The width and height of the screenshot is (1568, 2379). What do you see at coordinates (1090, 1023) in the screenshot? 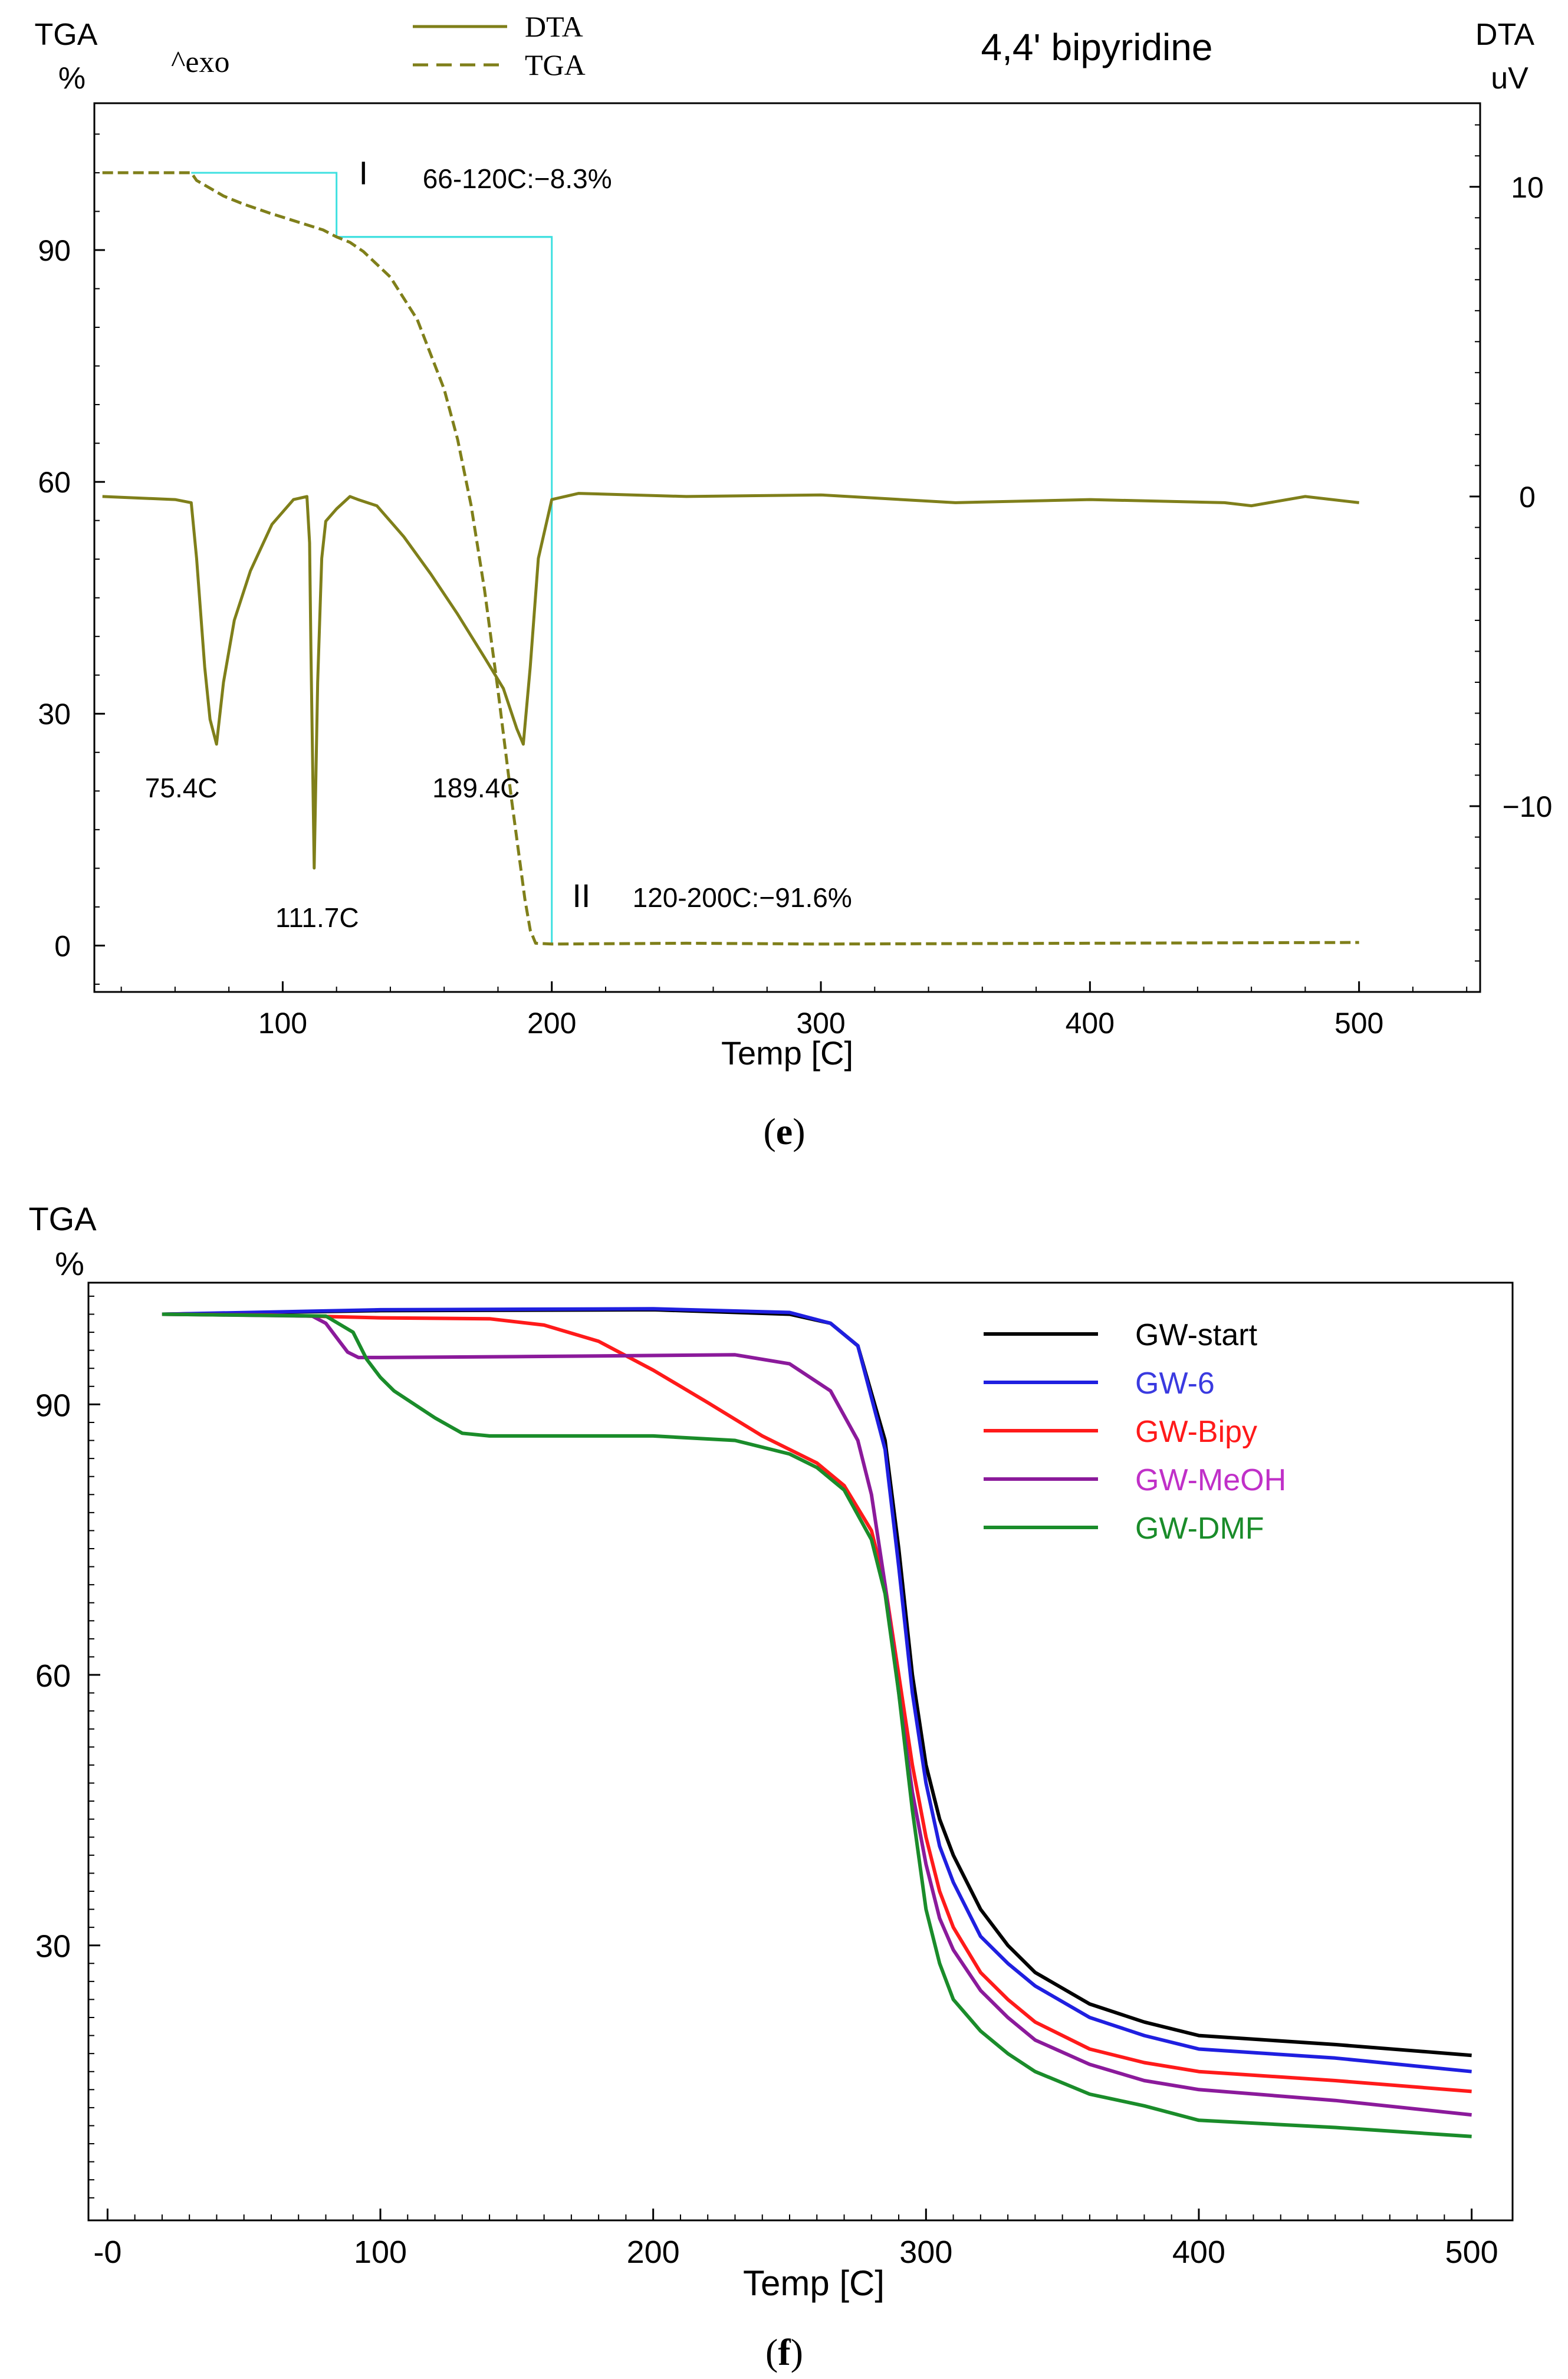
I see `x-tick-label-e: 400` at bounding box center [1090, 1023].